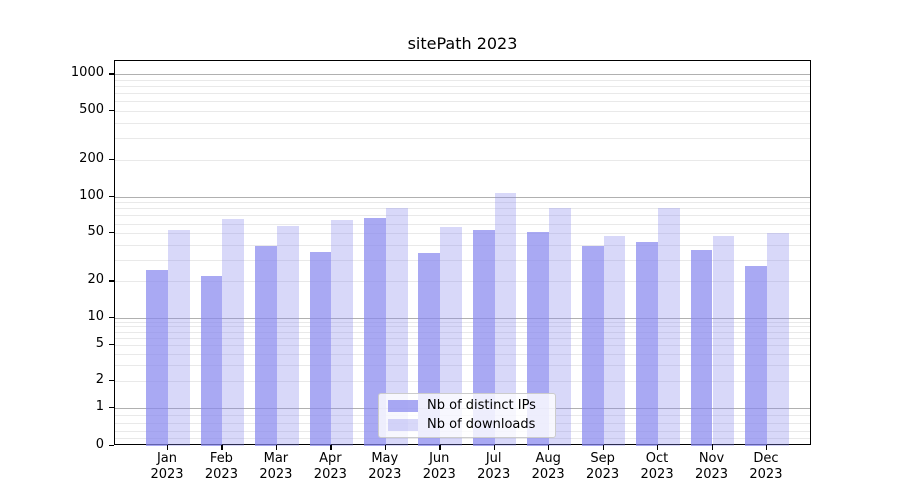 The height and width of the screenshot is (500, 900). I want to click on x-tick-label-nov: Nov 2023, so click(711, 466).